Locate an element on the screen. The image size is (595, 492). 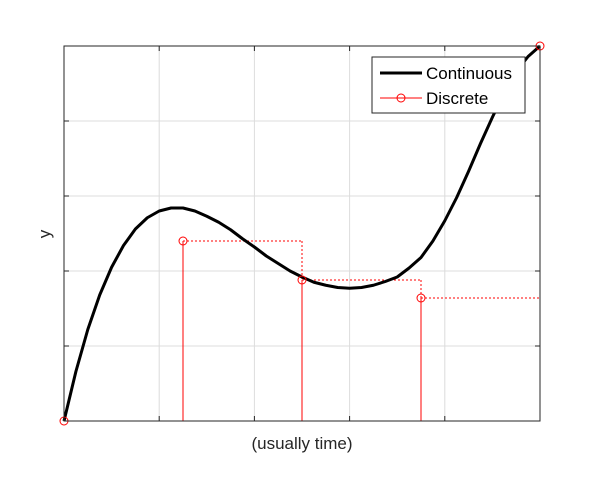
legend-marker-discrete is located at coordinates (401, 98).